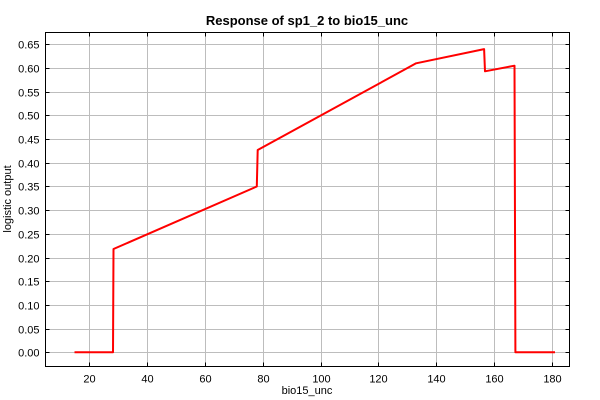  I want to click on y-tick-label: 0.00, so click(28, 354).